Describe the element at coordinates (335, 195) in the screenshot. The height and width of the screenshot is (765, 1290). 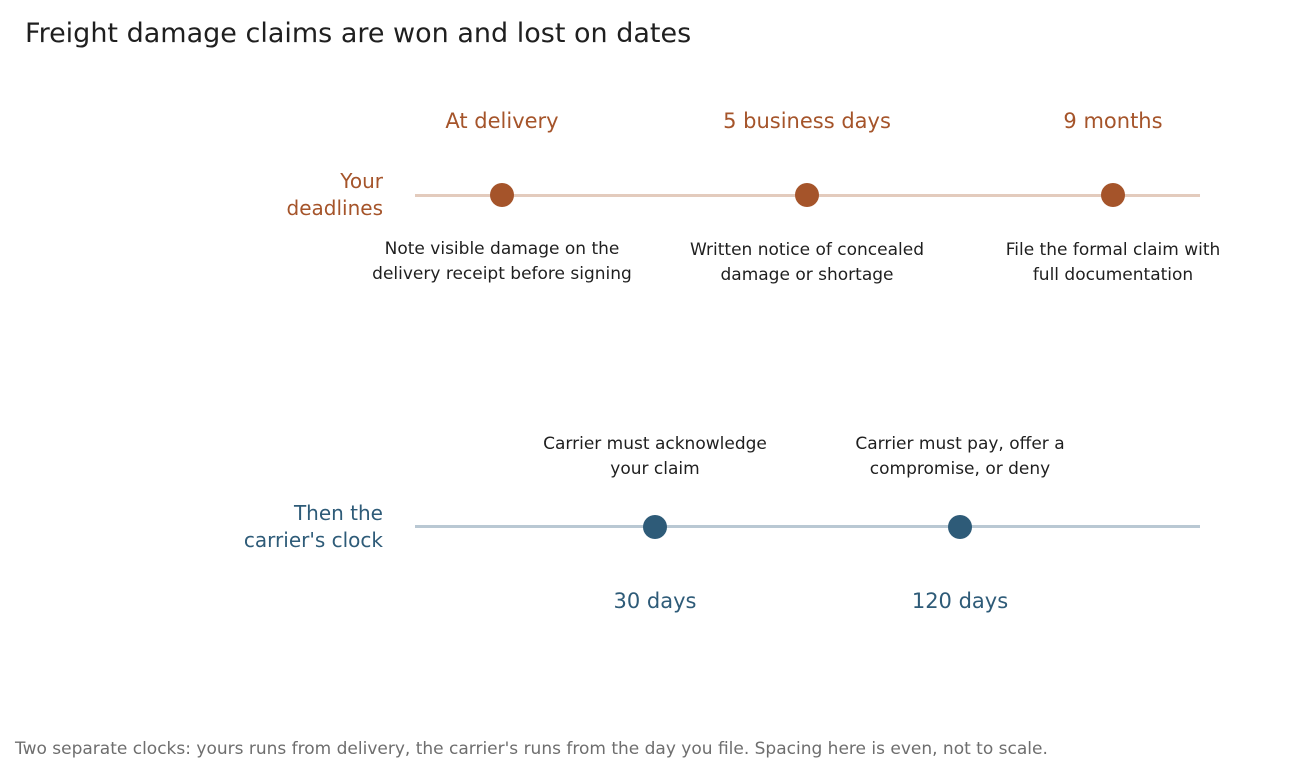
I see `row-label-your-deadlines: Your deadlines` at that location.